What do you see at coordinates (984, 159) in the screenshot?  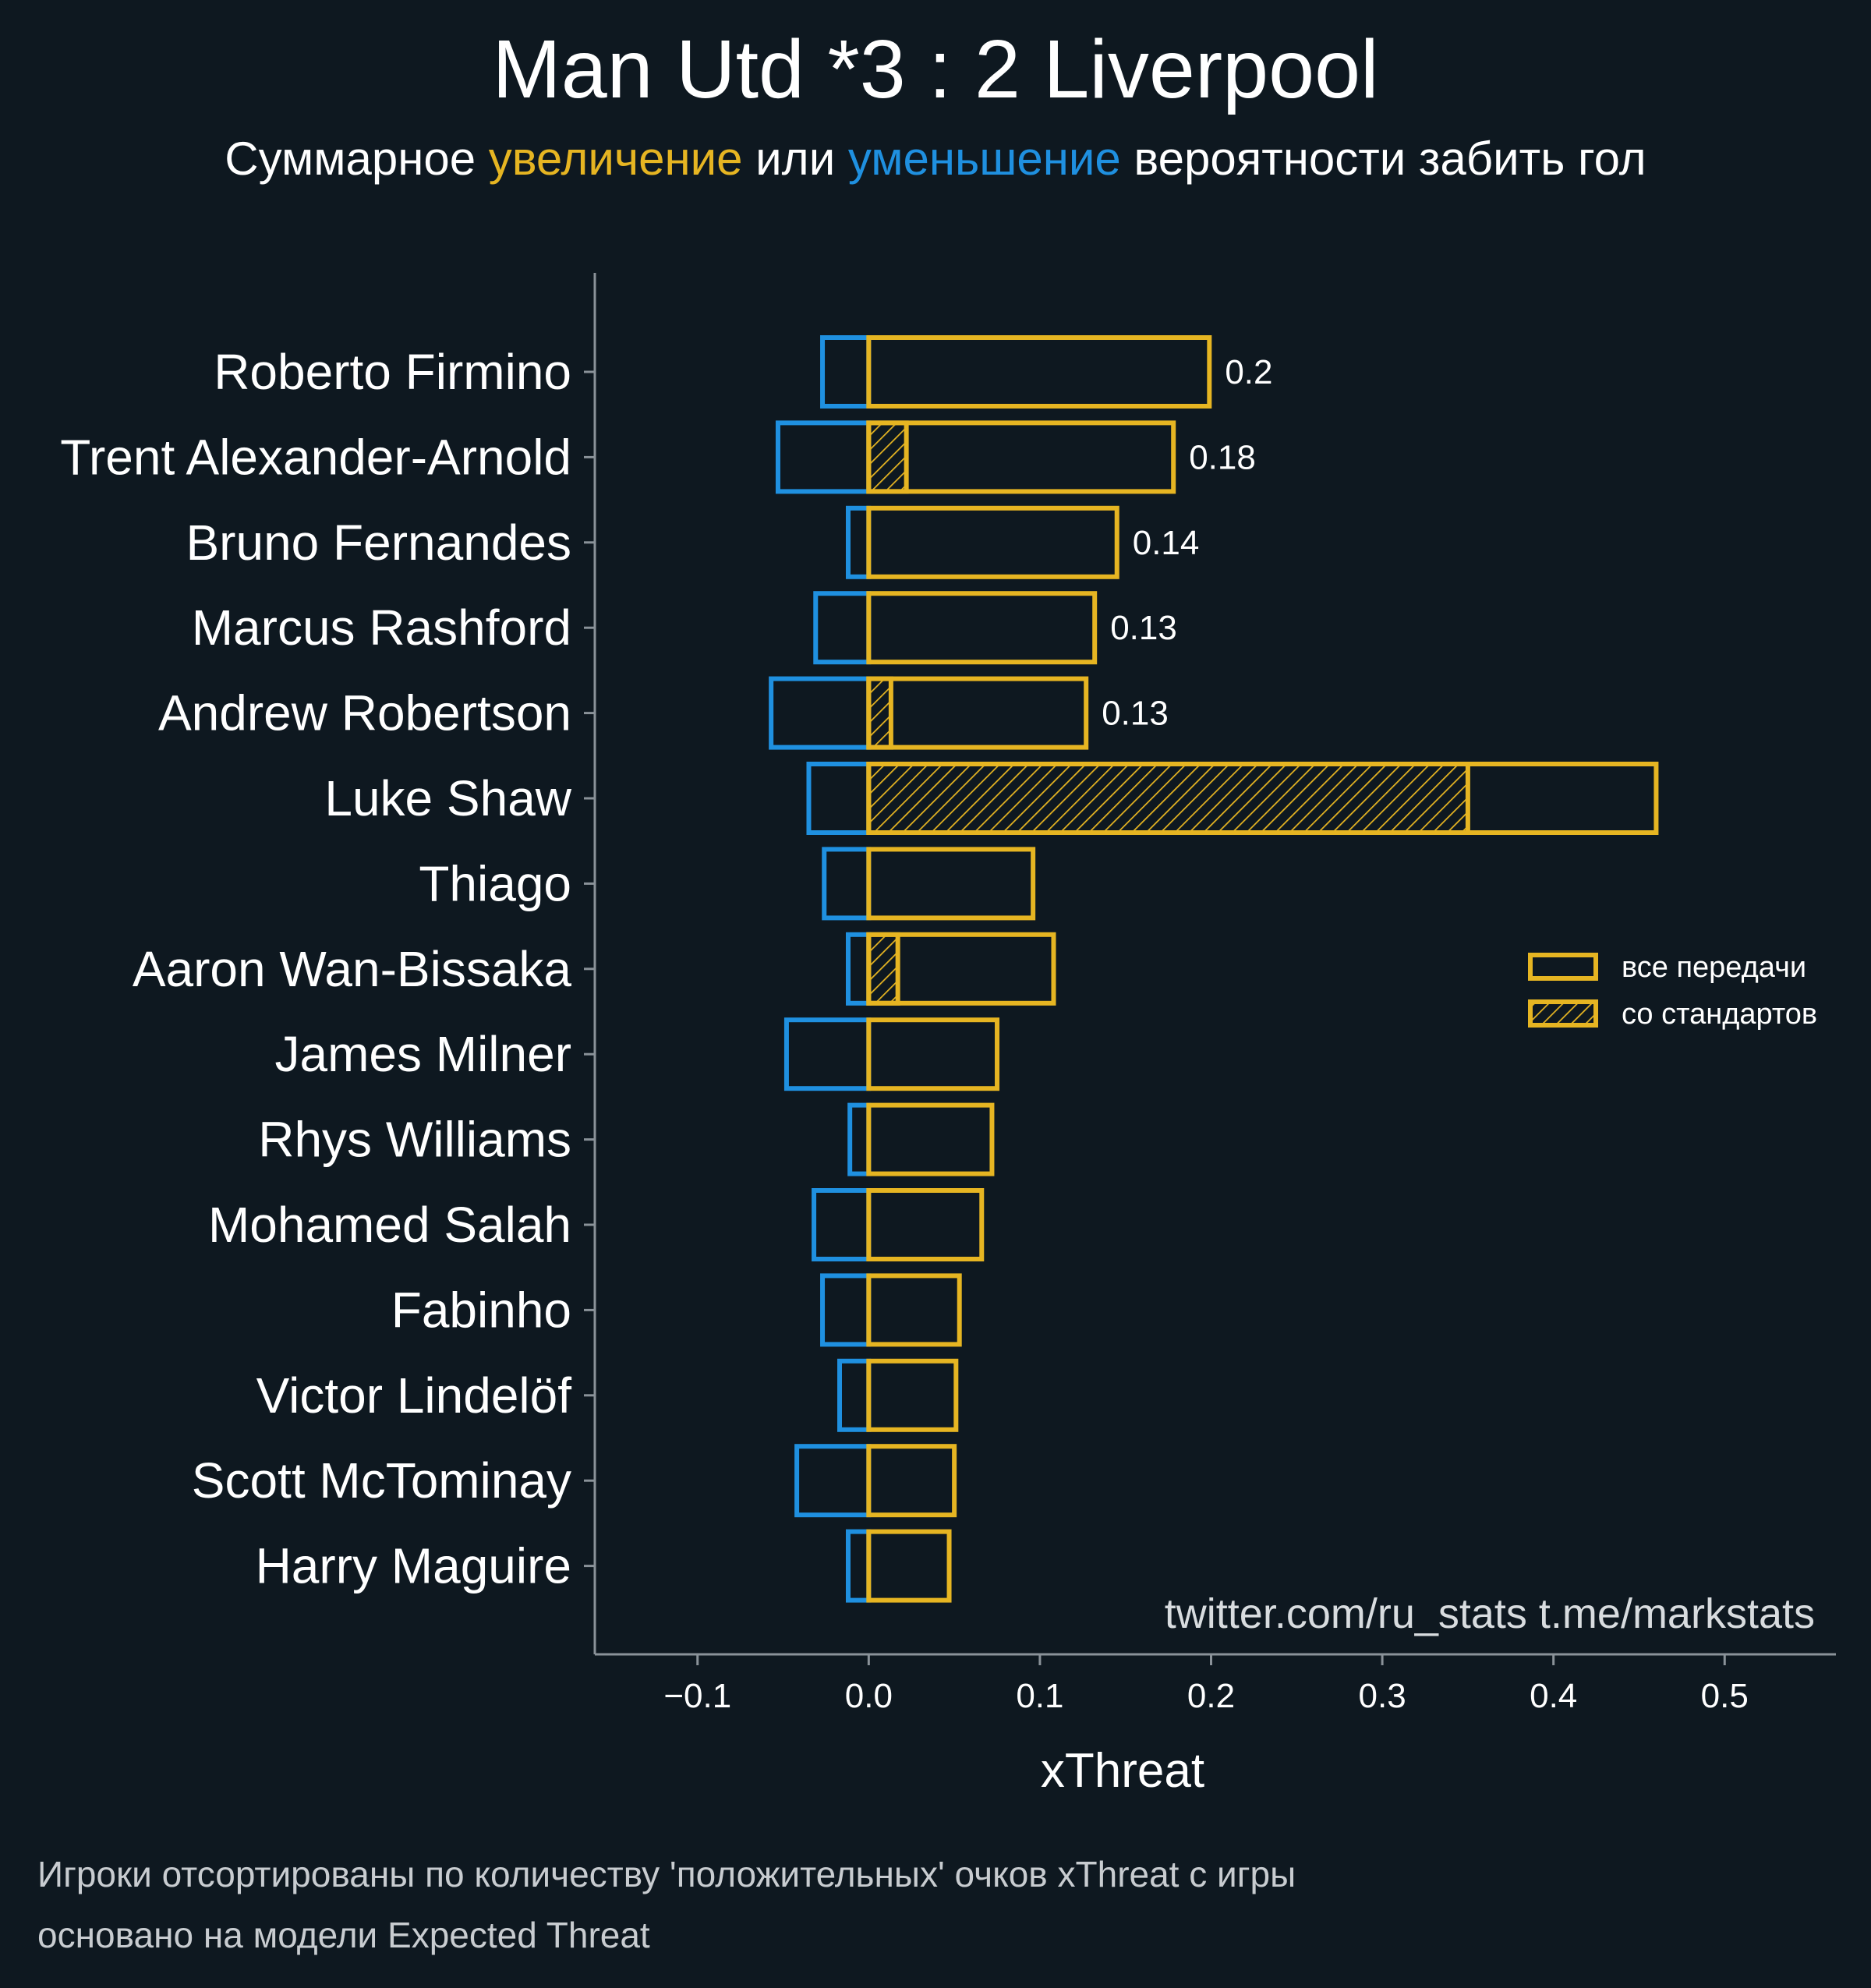 I see `subtitle-part-3: уменьшение` at bounding box center [984, 159].